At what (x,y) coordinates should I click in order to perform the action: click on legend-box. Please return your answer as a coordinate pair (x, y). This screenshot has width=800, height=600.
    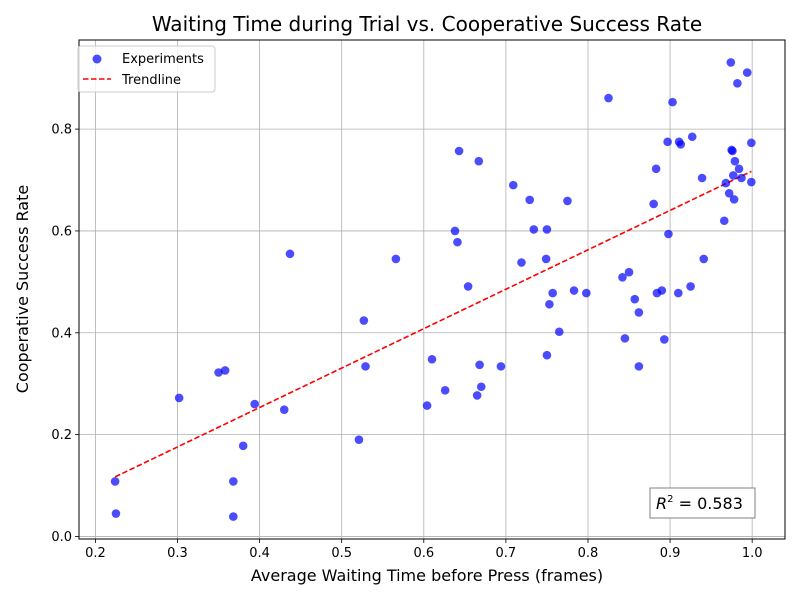
    Looking at the image, I should click on (146, 69).